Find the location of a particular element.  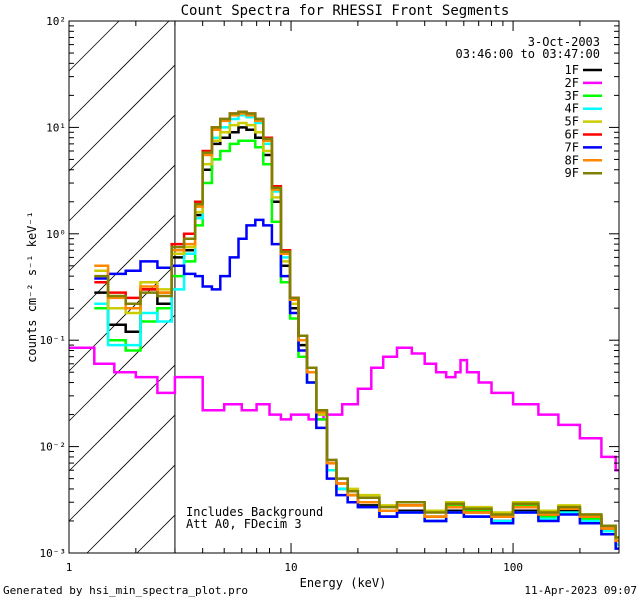

y-axis-label: counts cm⁻² s⁻¹ keV⁻¹ is located at coordinates (32, 287).